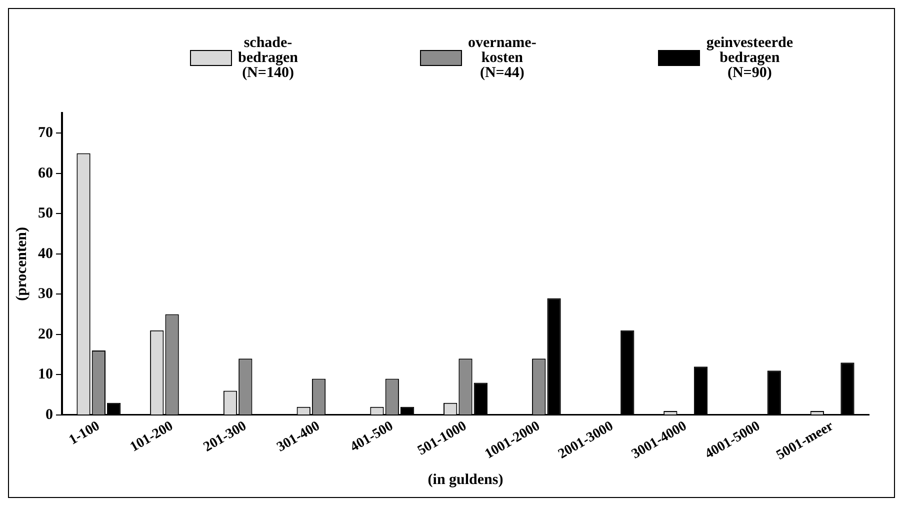 This screenshot has width=907, height=510. I want to click on y-tick-label: 70, so click(45, 133).